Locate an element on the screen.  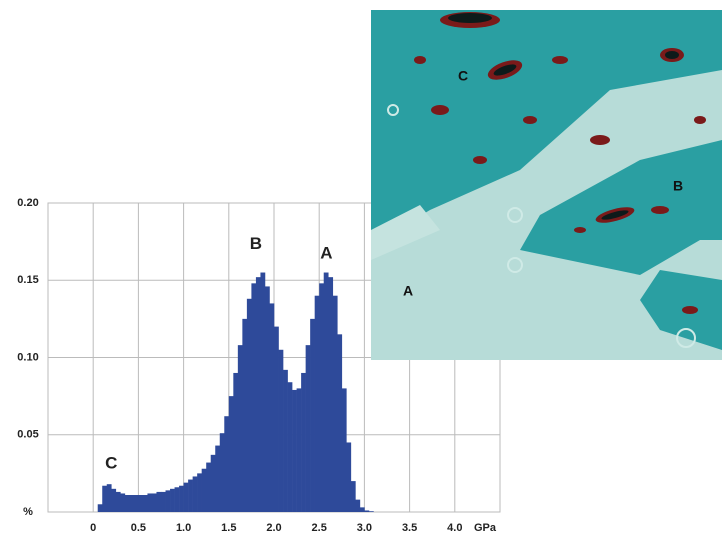
x-tick-label: 3.0 is located at coordinates (364, 528).